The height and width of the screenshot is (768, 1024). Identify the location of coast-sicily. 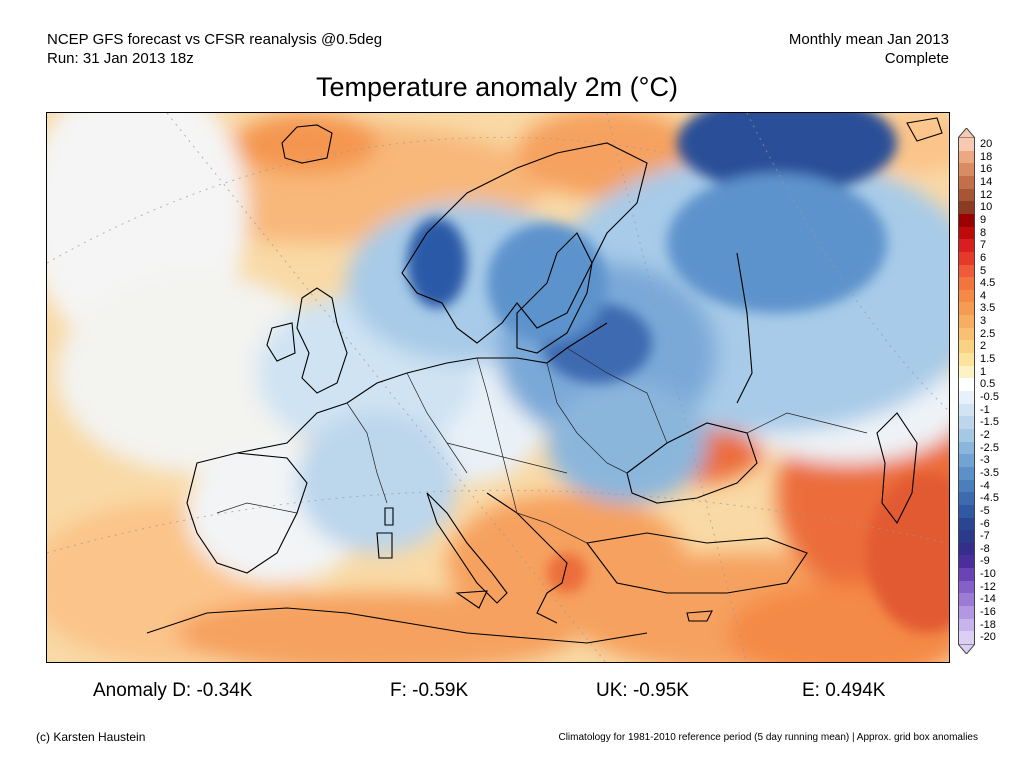
(471, 599).